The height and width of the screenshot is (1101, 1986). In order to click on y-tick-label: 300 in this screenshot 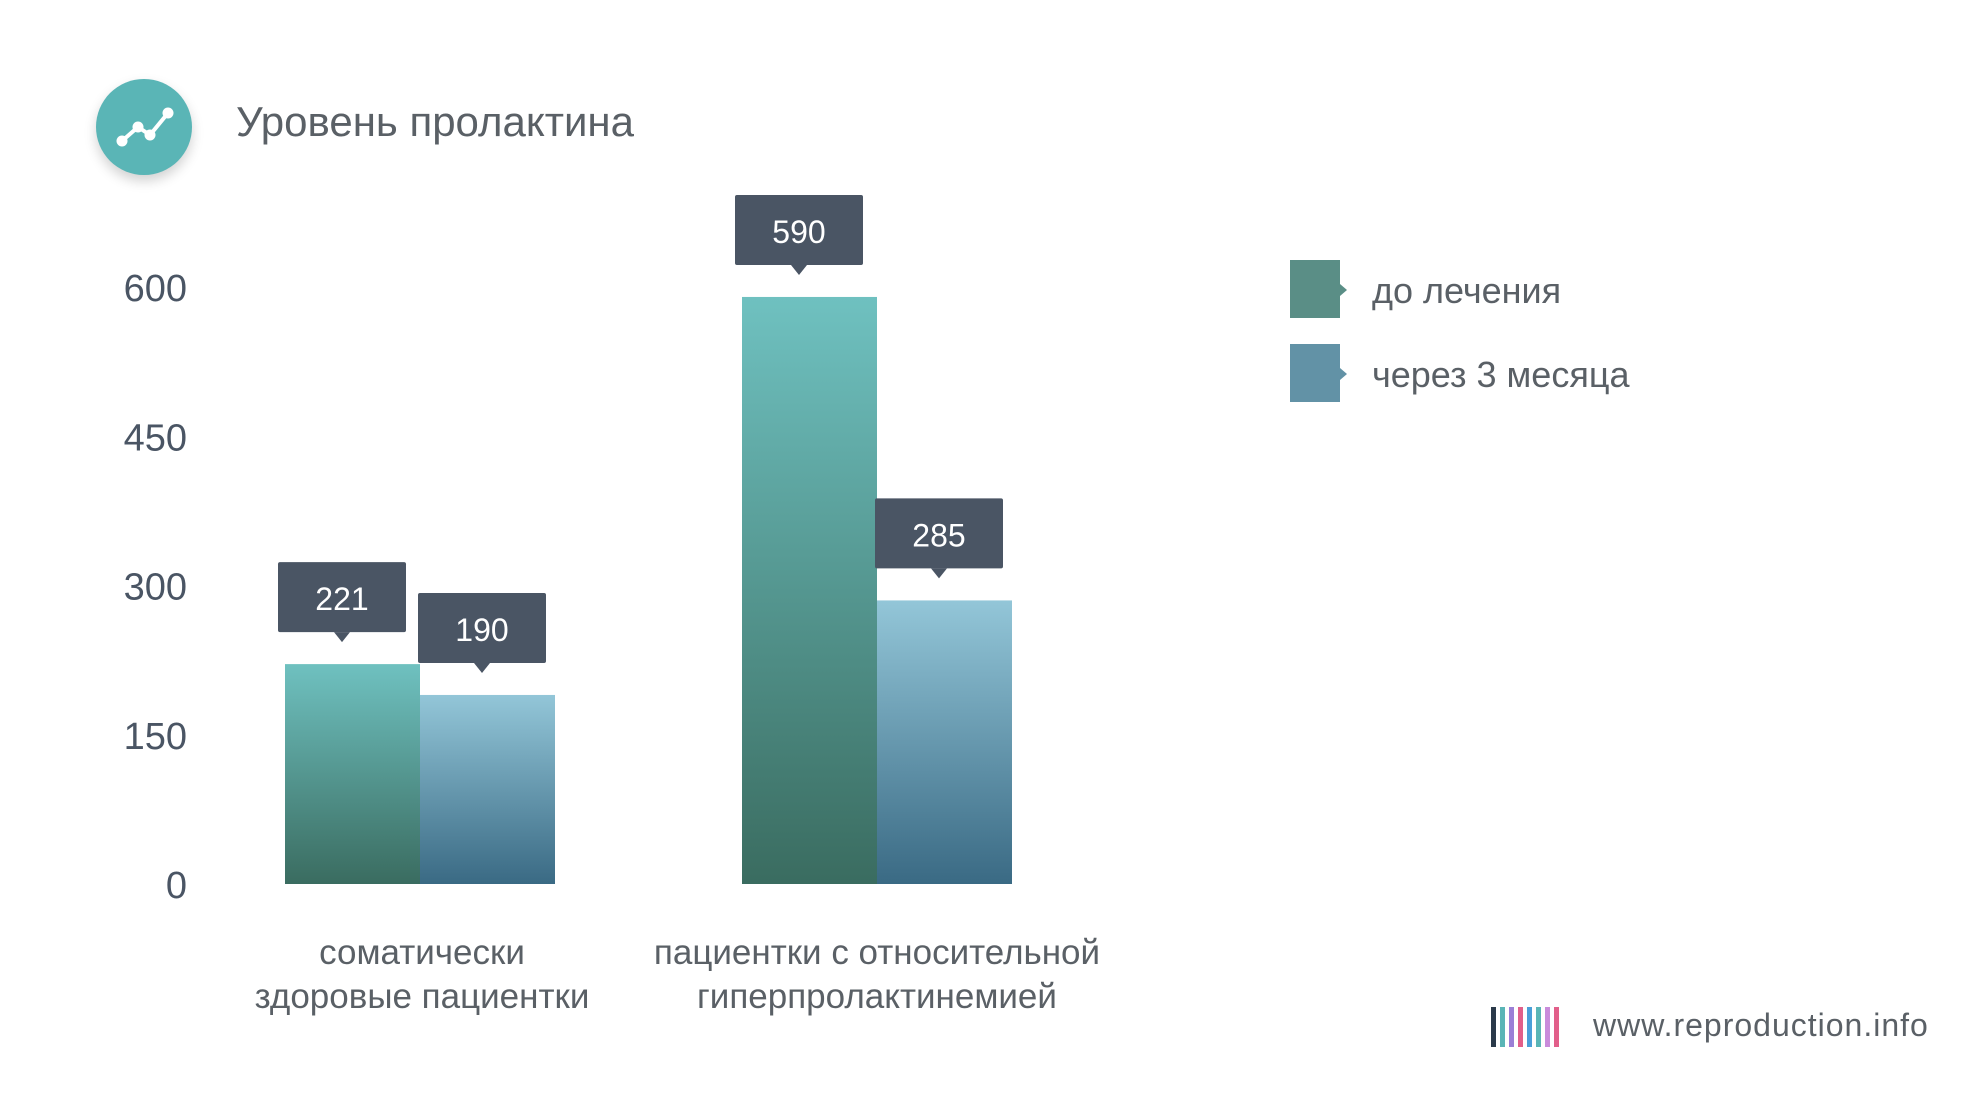, I will do `click(155, 588)`.